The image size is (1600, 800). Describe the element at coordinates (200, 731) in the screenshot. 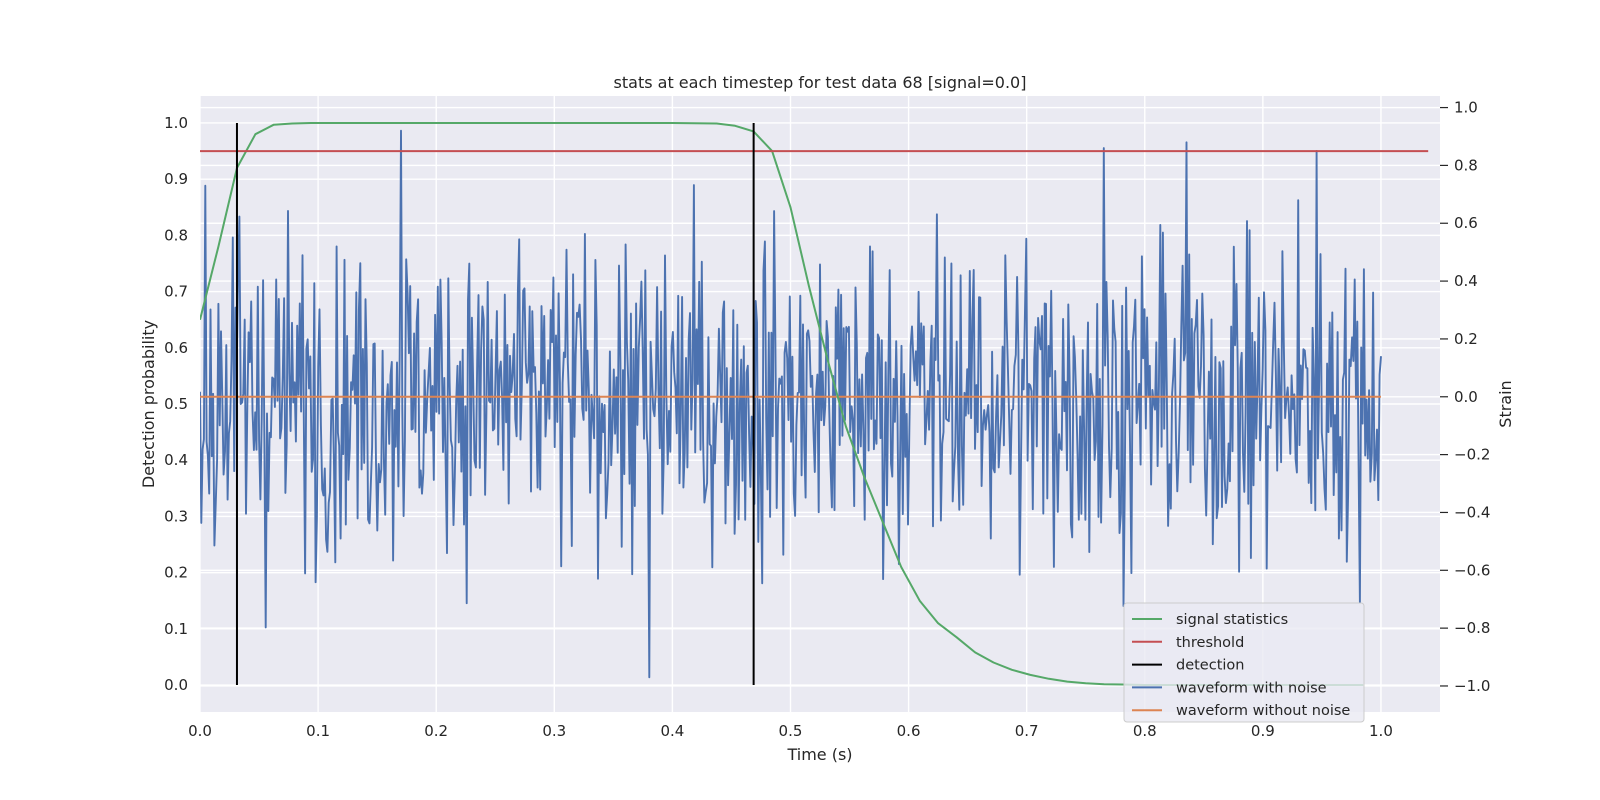

I see `x-tick-label: 0.0` at that location.